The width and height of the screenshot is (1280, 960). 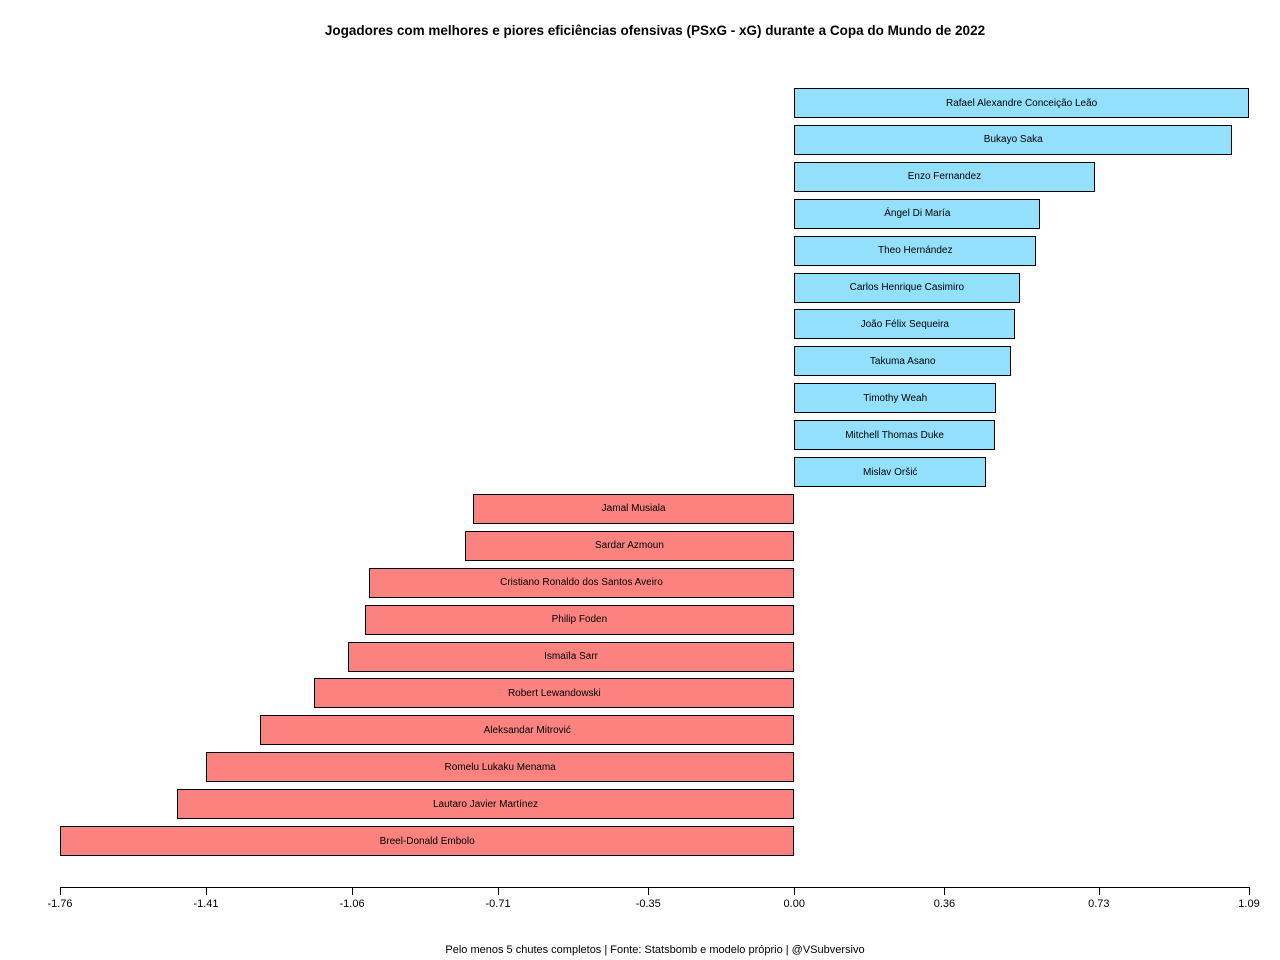 I want to click on bar-label: Bukayo Saka, so click(x=1013, y=140).